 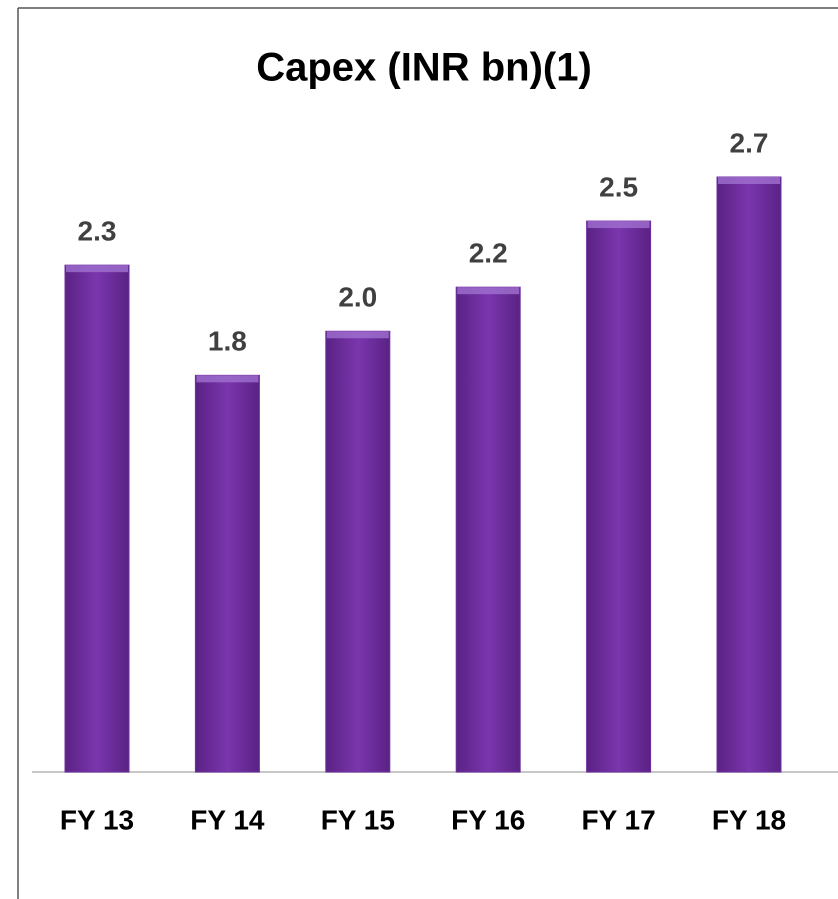 I want to click on value-label: 2.2, so click(x=488, y=253).